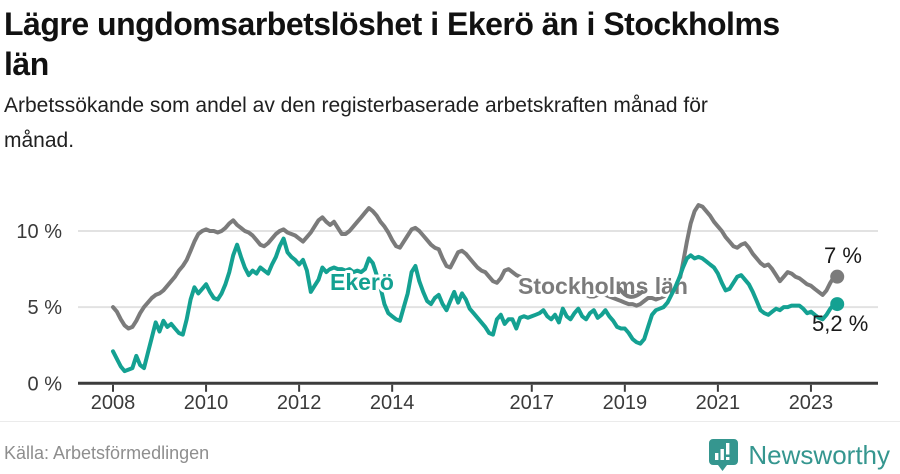 The image size is (900, 474). I want to click on newsworthy-logo, so click(724, 455).